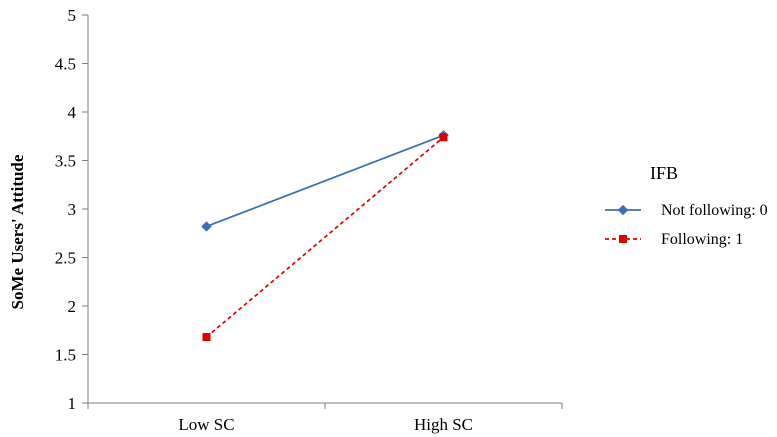 Image resolution: width=777 pixels, height=437 pixels. Describe the element at coordinates (443, 424) in the screenshot. I see `x-tick-label: High SC` at that location.